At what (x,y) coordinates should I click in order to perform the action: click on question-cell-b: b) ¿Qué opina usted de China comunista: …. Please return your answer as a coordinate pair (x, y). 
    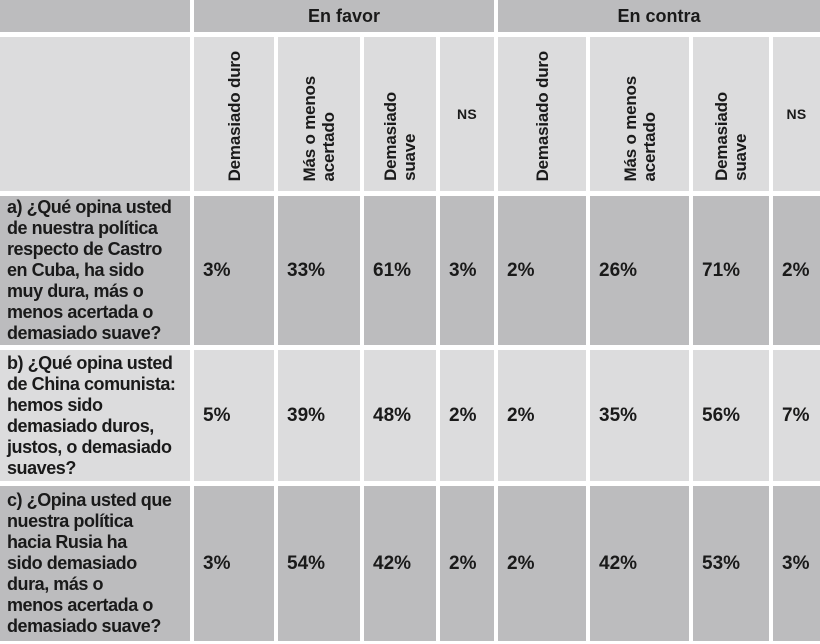
    Looking at the image, I should click on (95, 415).